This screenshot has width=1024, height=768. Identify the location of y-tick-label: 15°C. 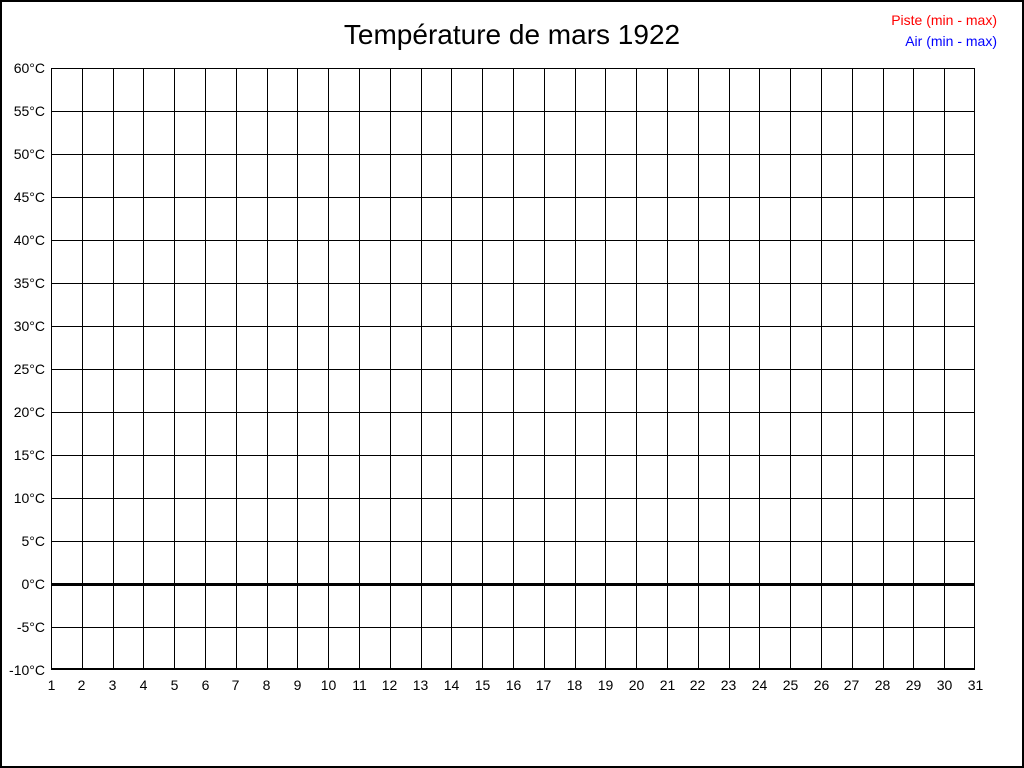
(29, 455).